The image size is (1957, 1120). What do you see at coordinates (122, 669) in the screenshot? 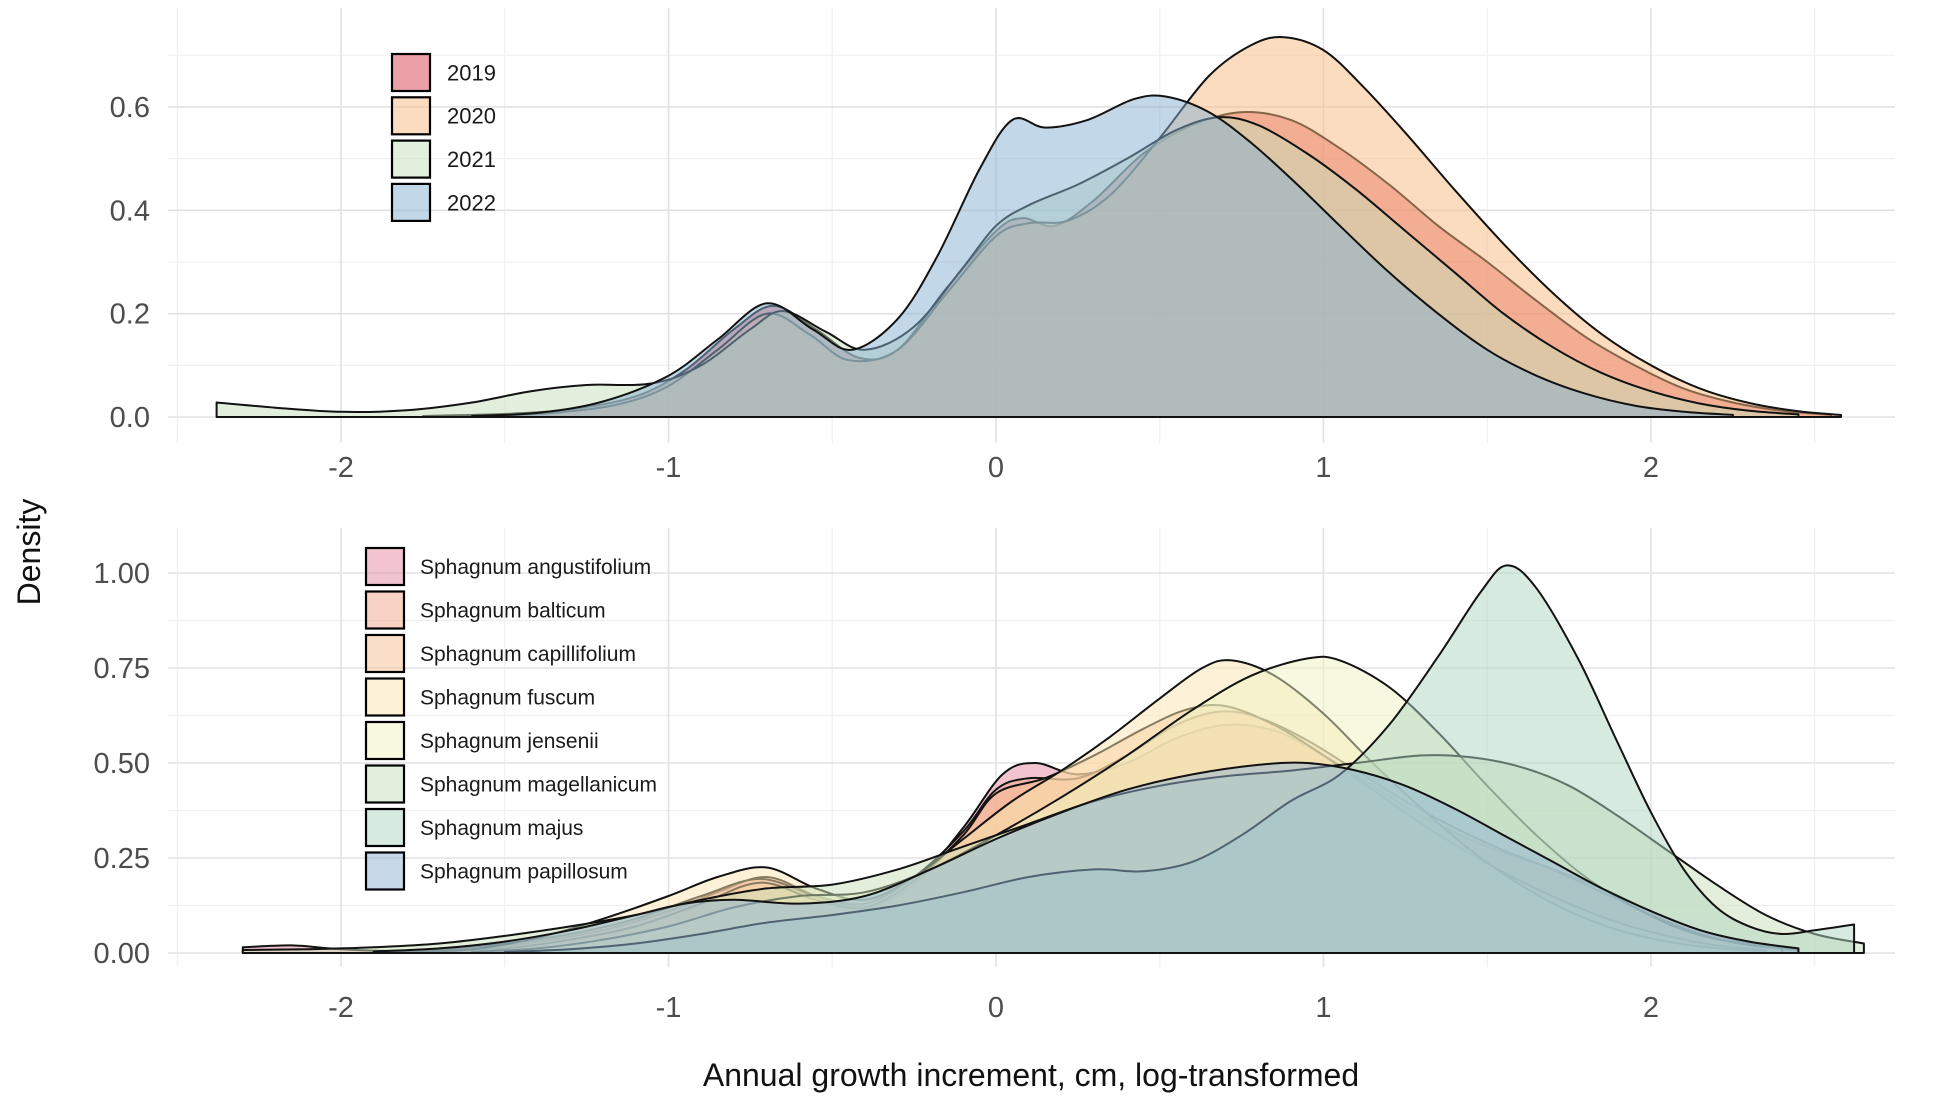
I see `y-tick-label: 0.75` at bounding box center [122, 669].